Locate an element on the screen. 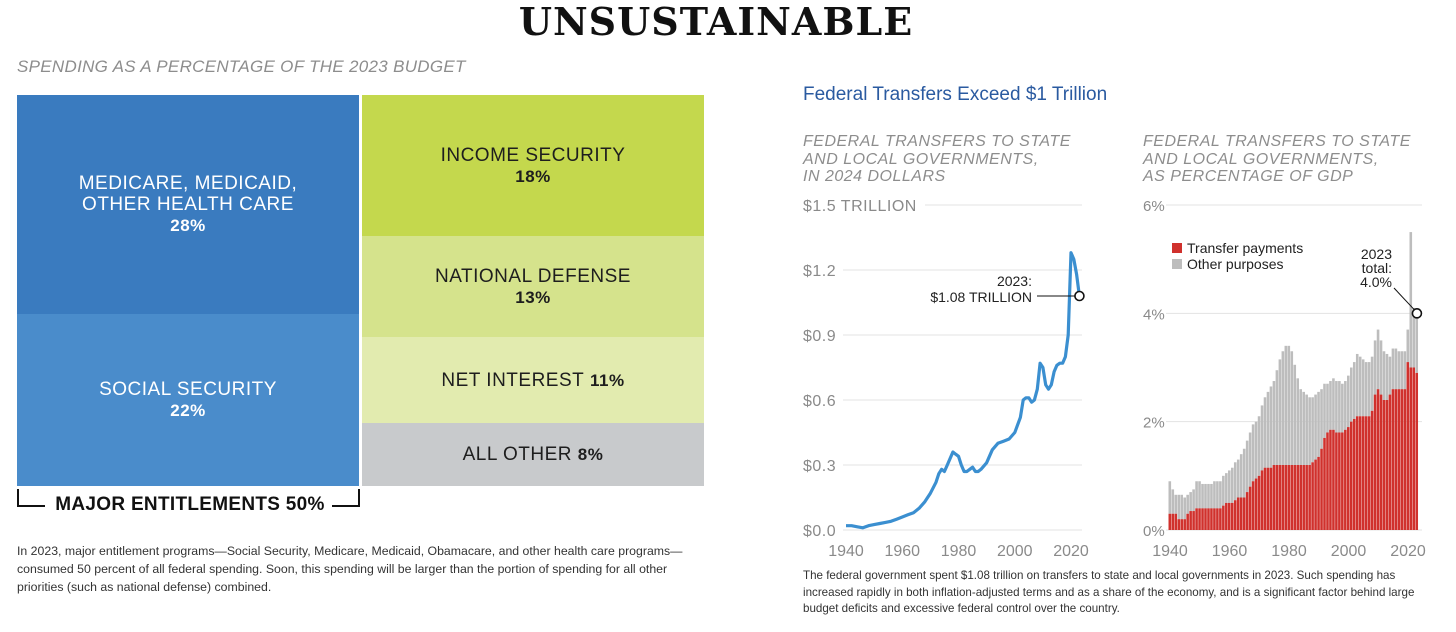 The image size is (1456, 632). y-tick-label: 6% is located at coordinates (1154, 206).